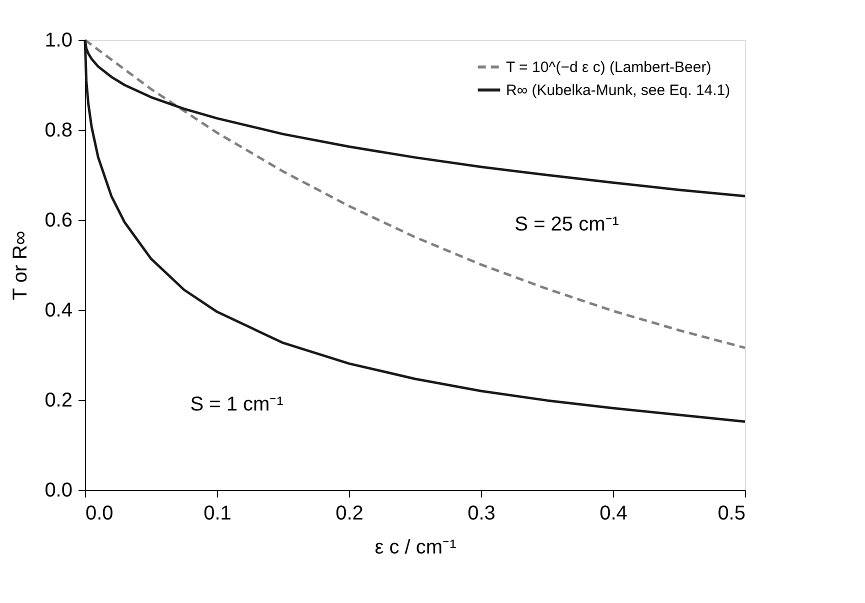 The height and width of the screenshot is (603, 865). What do you see at coordinates (618, 90) in the screenshot?
I see `legend-label: R∞ (Kubelka-Munk, see Eq. 14.1)` at bounding box center [618, 90].